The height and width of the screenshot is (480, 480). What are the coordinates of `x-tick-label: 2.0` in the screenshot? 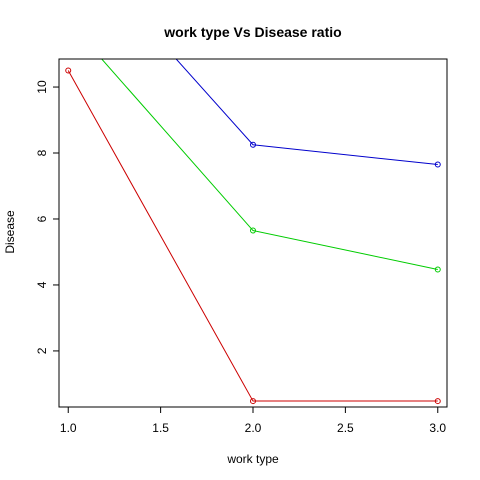 It's located at (253, 428).